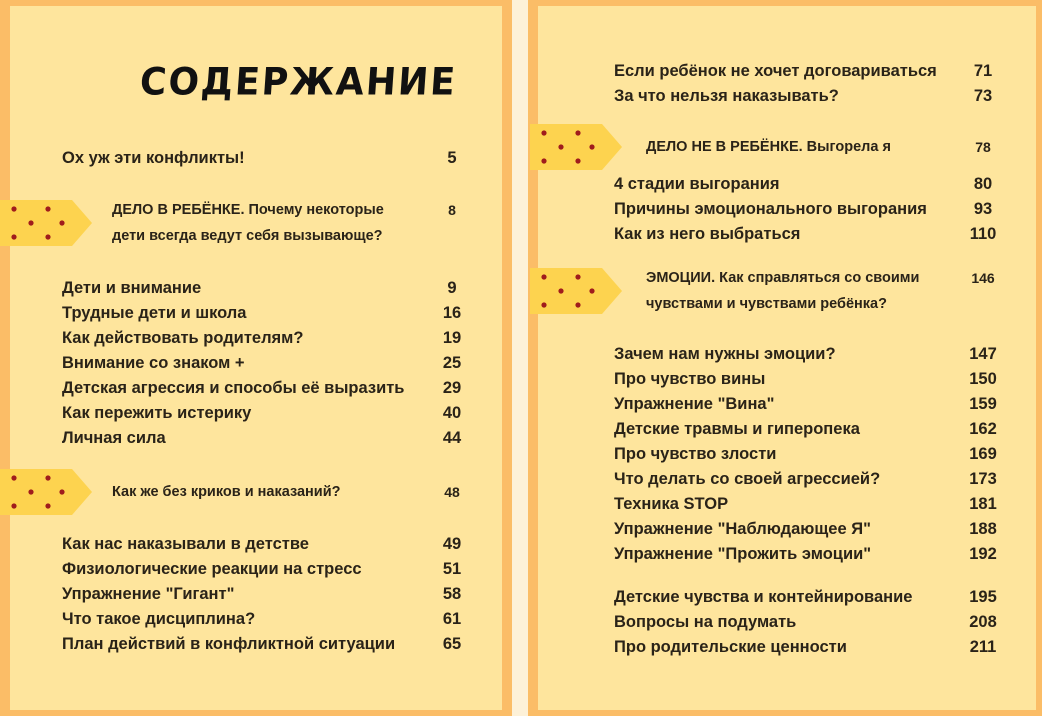 Image resolution: width=1042 pixels, height=716 pixels. What do you see at coordinates (983, 647) in the screenshot?
I see `toc-page-number: 211` at bounding box center [983, 647].